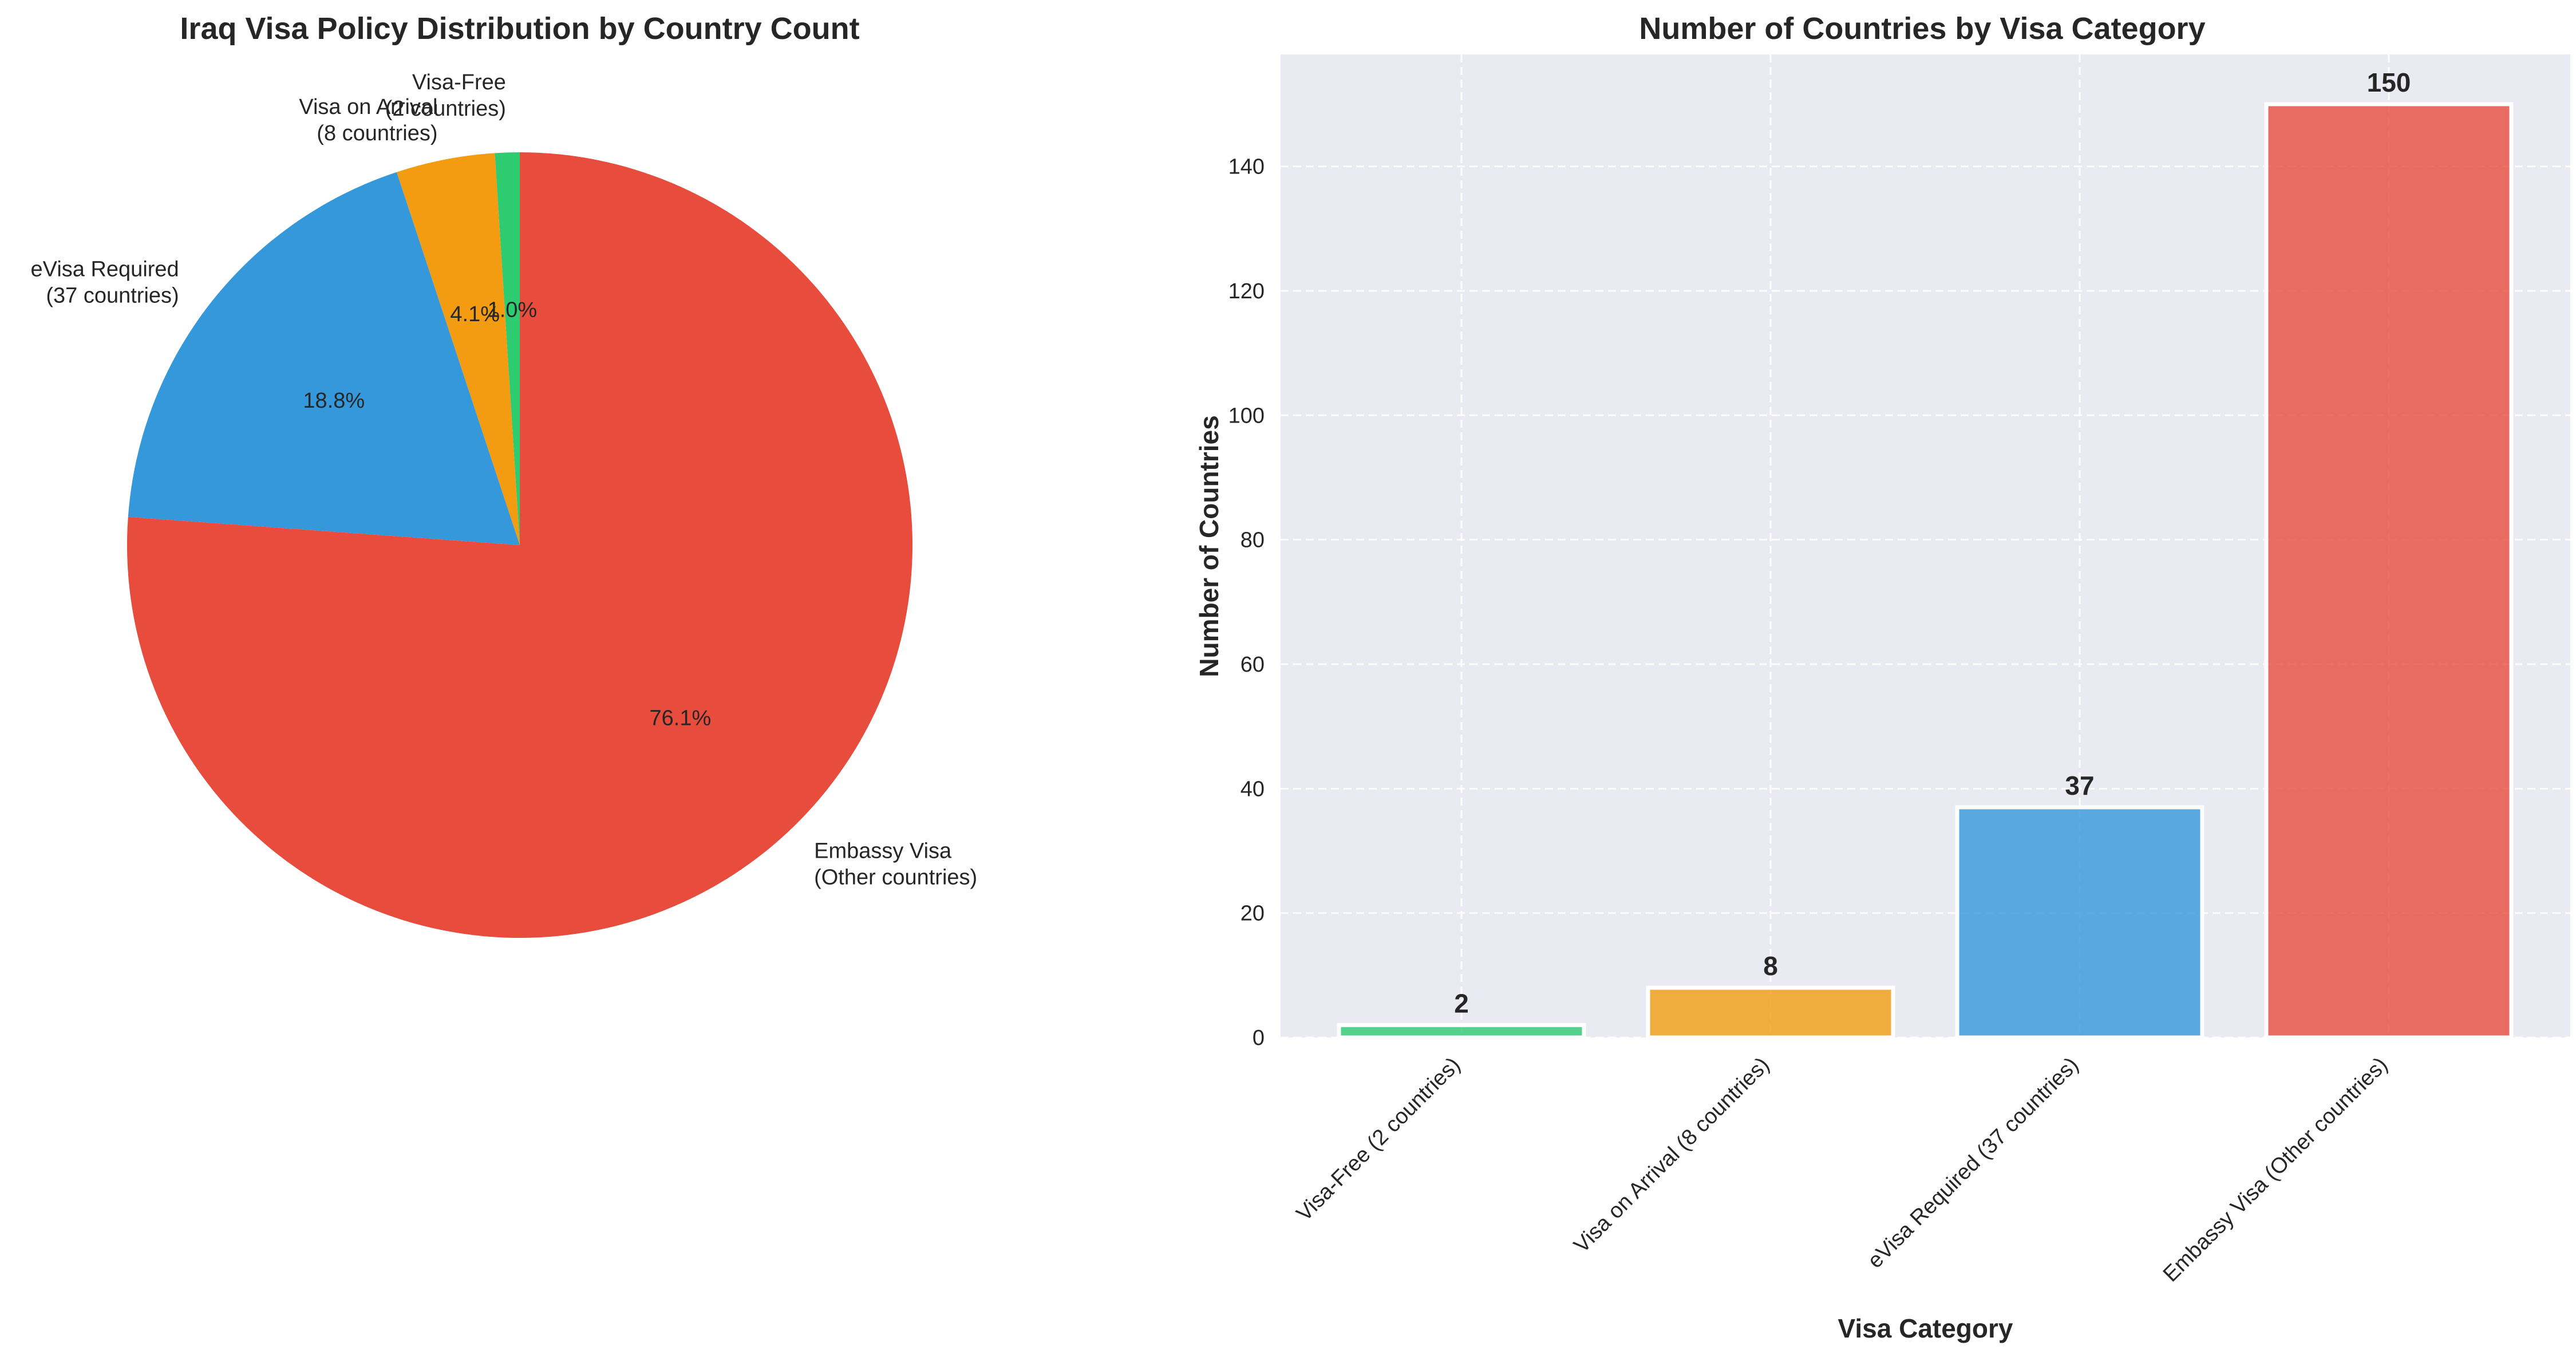 This screenshot has height=1357, width=2576. What do you see at coordinates (895, 864) in the screenshot?
I see `pie-slice-label: Embassy Visa (Other countries)` at bounding box center [895, 864].